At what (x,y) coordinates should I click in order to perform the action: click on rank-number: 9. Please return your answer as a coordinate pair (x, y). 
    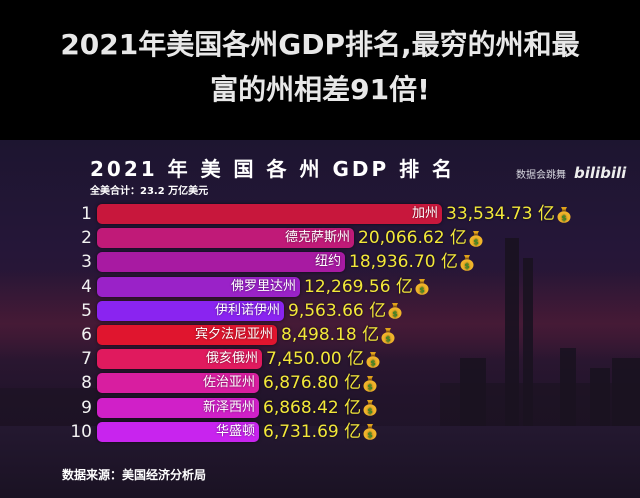
    Looking at the image, I should click on (86, 407).